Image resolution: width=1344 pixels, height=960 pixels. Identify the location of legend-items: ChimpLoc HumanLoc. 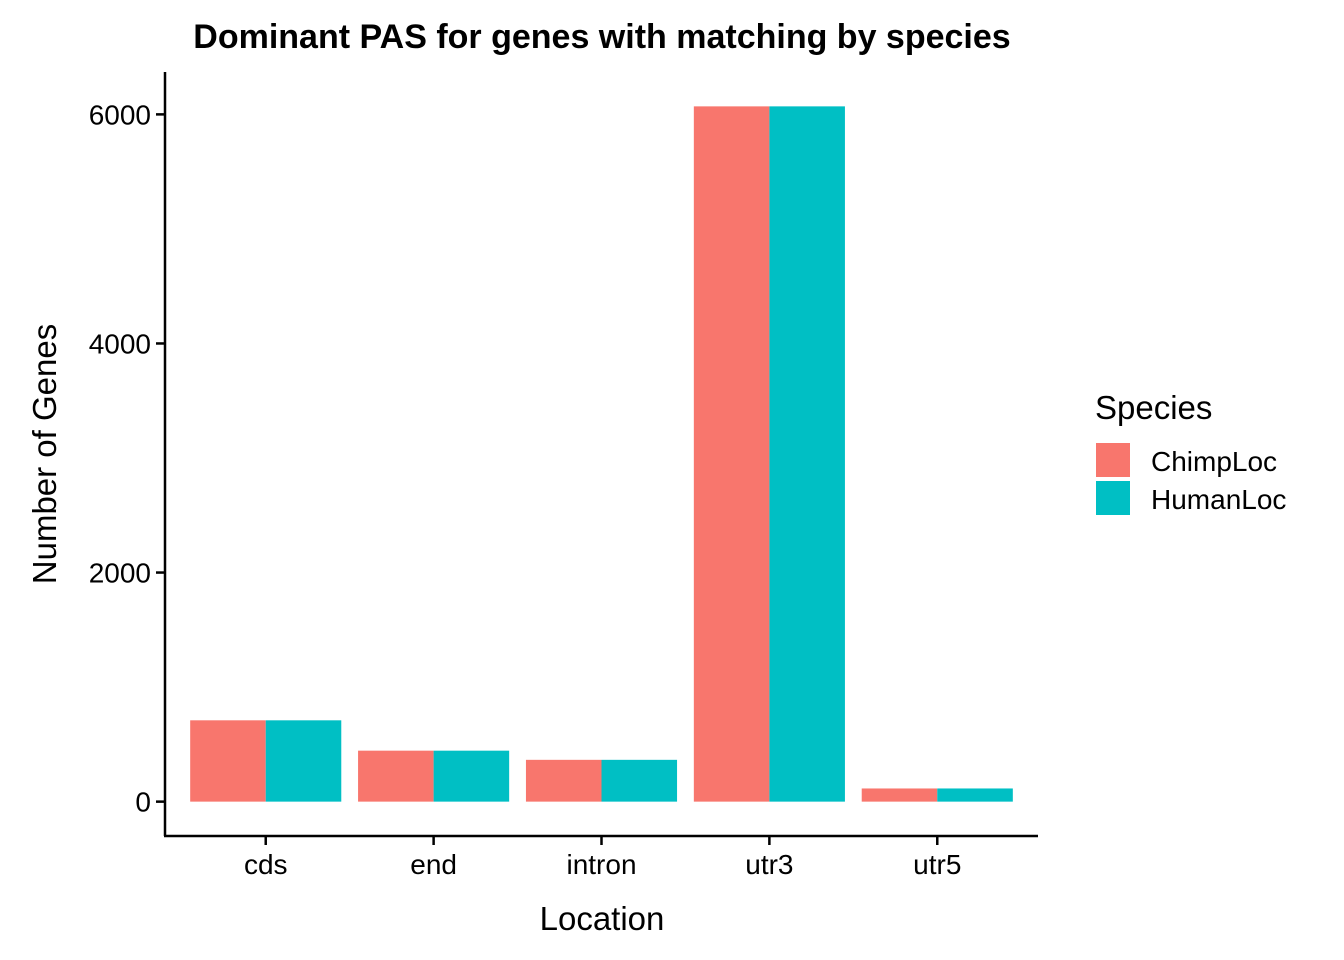
(1191, 479).